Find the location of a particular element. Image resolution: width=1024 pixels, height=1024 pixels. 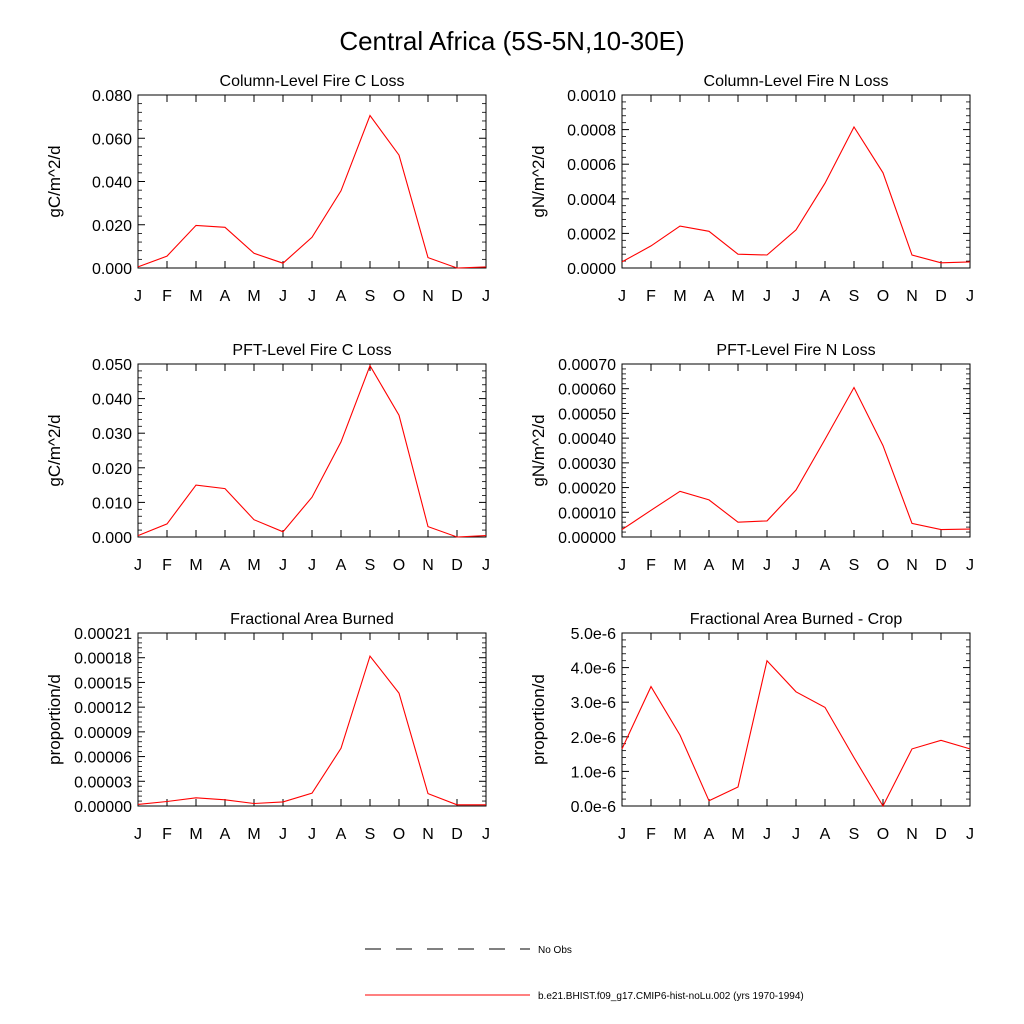

y-tick-label: 4.0e-6 is located at coordinates (593, 669).